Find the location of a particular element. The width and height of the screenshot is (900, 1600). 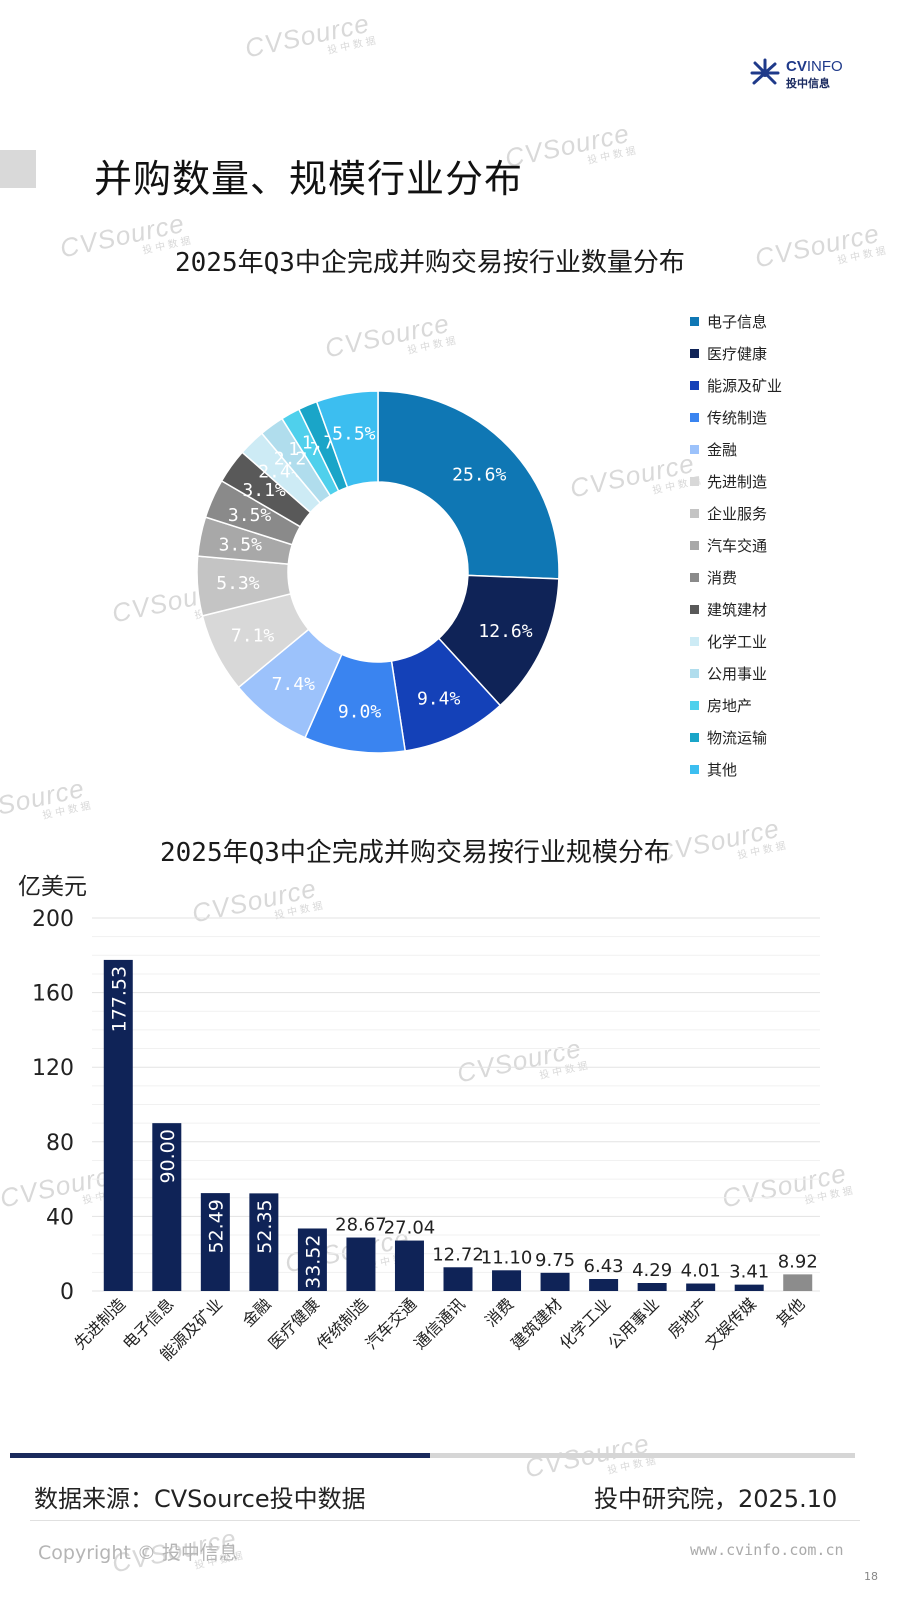

y-tick-label: 80 is located at coordinates (60, 1143).